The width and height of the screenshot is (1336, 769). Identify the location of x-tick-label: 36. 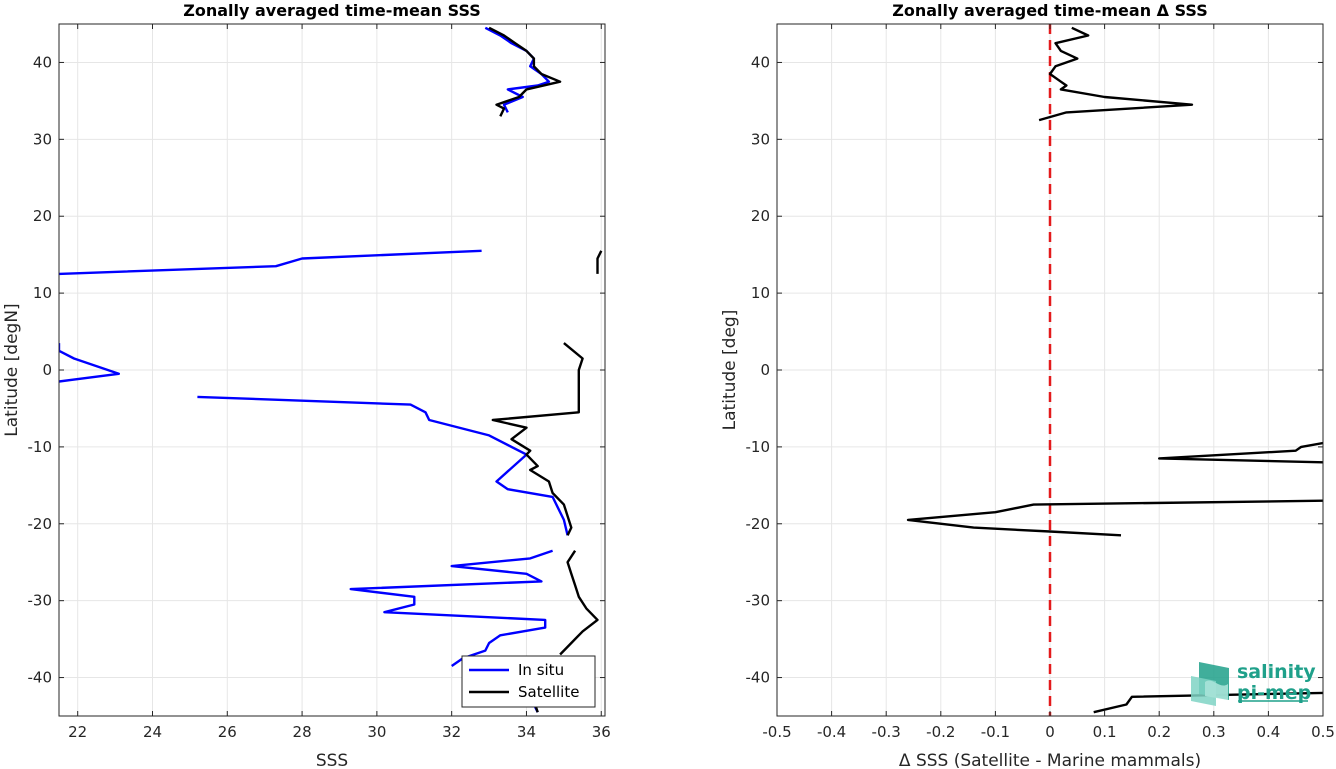
(601, 732).